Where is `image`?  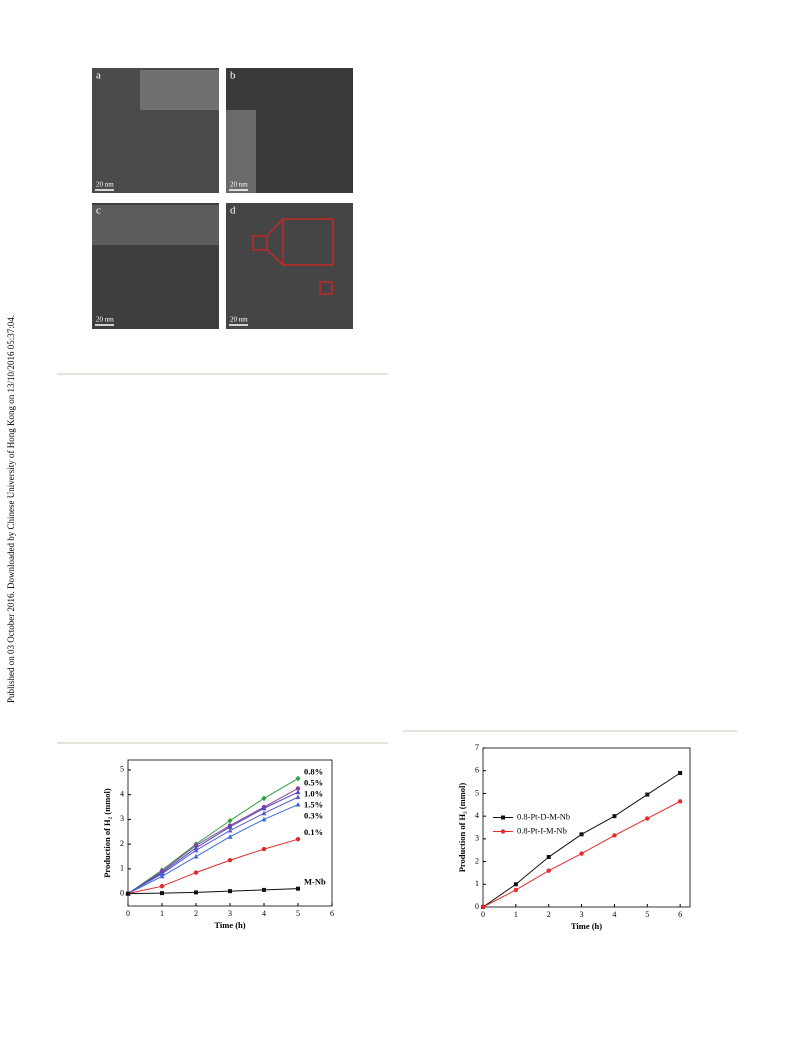
image is located at coordinates (289, 266).